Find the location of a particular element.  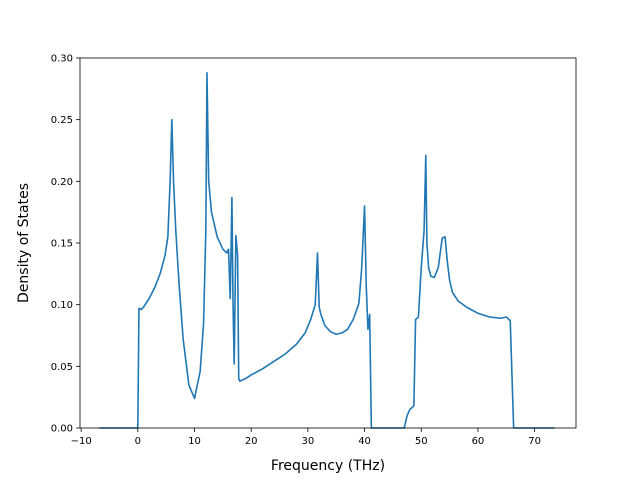

x-tick-label: 60 is located at coordinates (478, 441).